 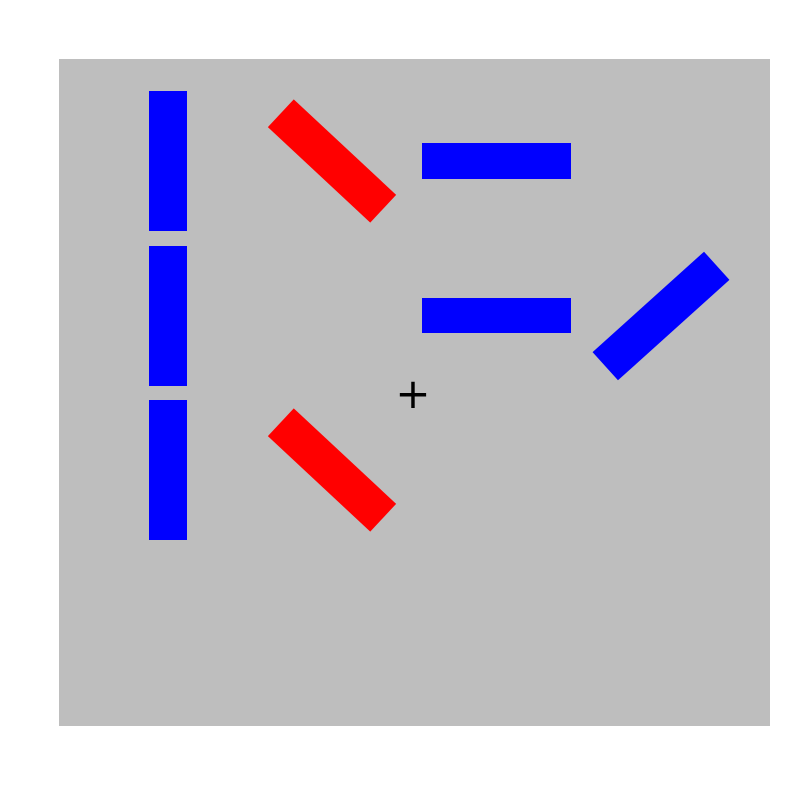 I want to click on bar-lower-diagonal, so click(x=332, y=470).